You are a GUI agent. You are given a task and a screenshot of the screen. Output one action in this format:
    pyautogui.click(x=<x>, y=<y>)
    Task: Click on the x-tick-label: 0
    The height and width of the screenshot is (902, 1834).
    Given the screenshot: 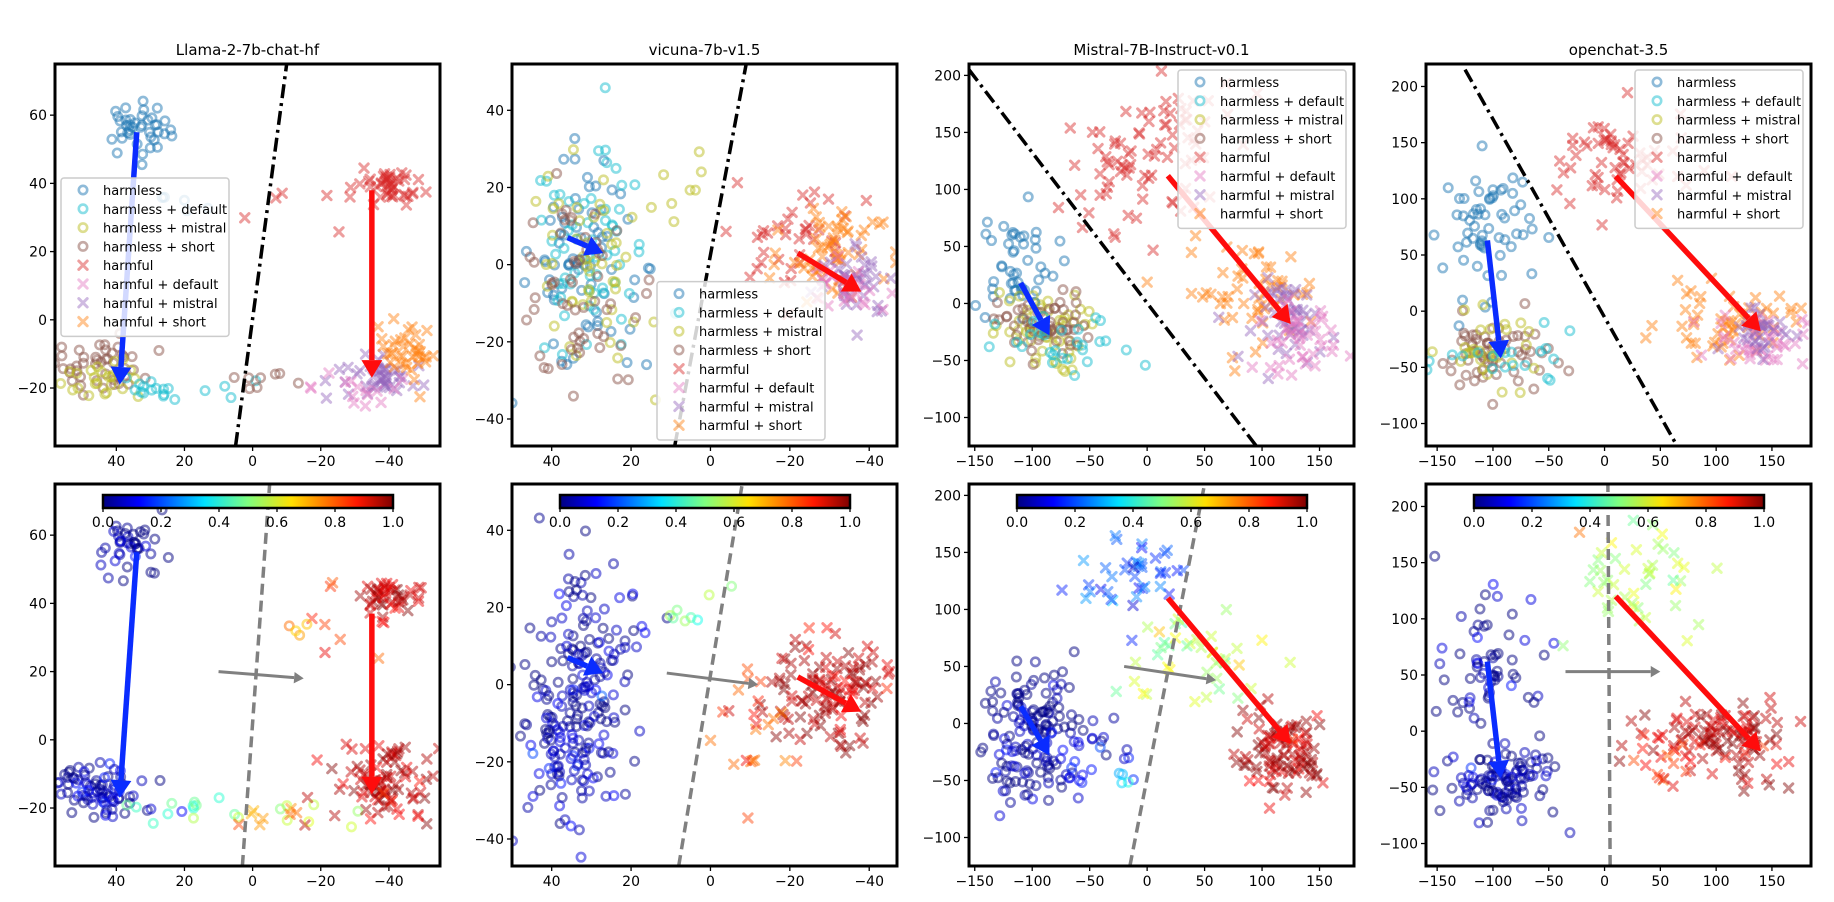 What is the action you would take?
    pyautogui.click(x=1147, y=882)
    